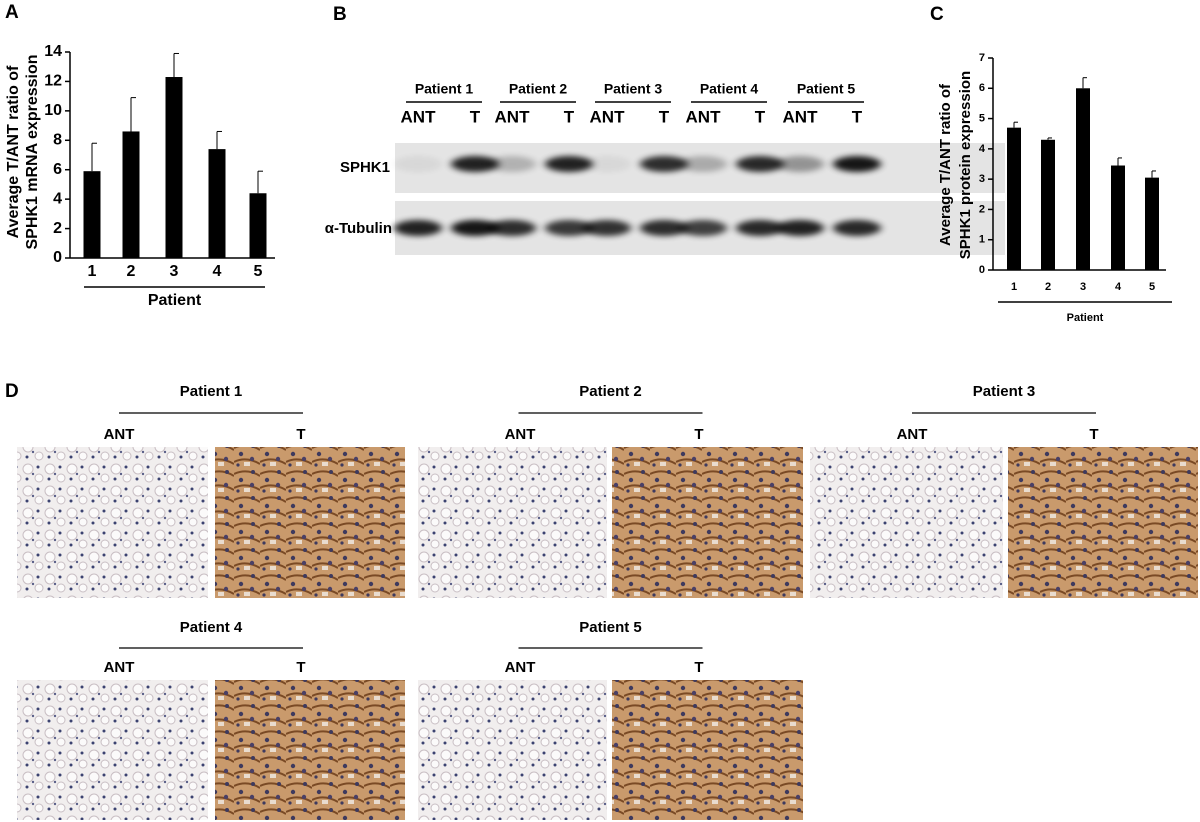 This screenshot has width=1200, height=822. What do you see at coordinates (826, 89) in the screenshot?
I see `blot-group-label: Patient 5` at bounding box center [826, 89].